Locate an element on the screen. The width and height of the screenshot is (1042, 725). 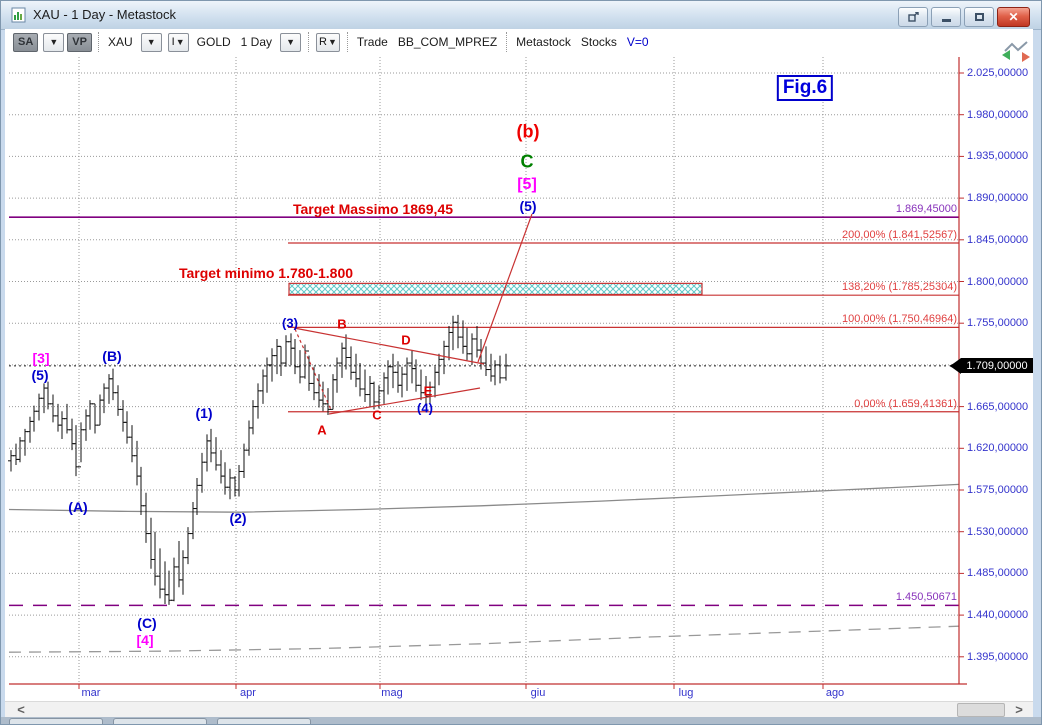
sheet-tab-strip is located at coordinates (521, 720).